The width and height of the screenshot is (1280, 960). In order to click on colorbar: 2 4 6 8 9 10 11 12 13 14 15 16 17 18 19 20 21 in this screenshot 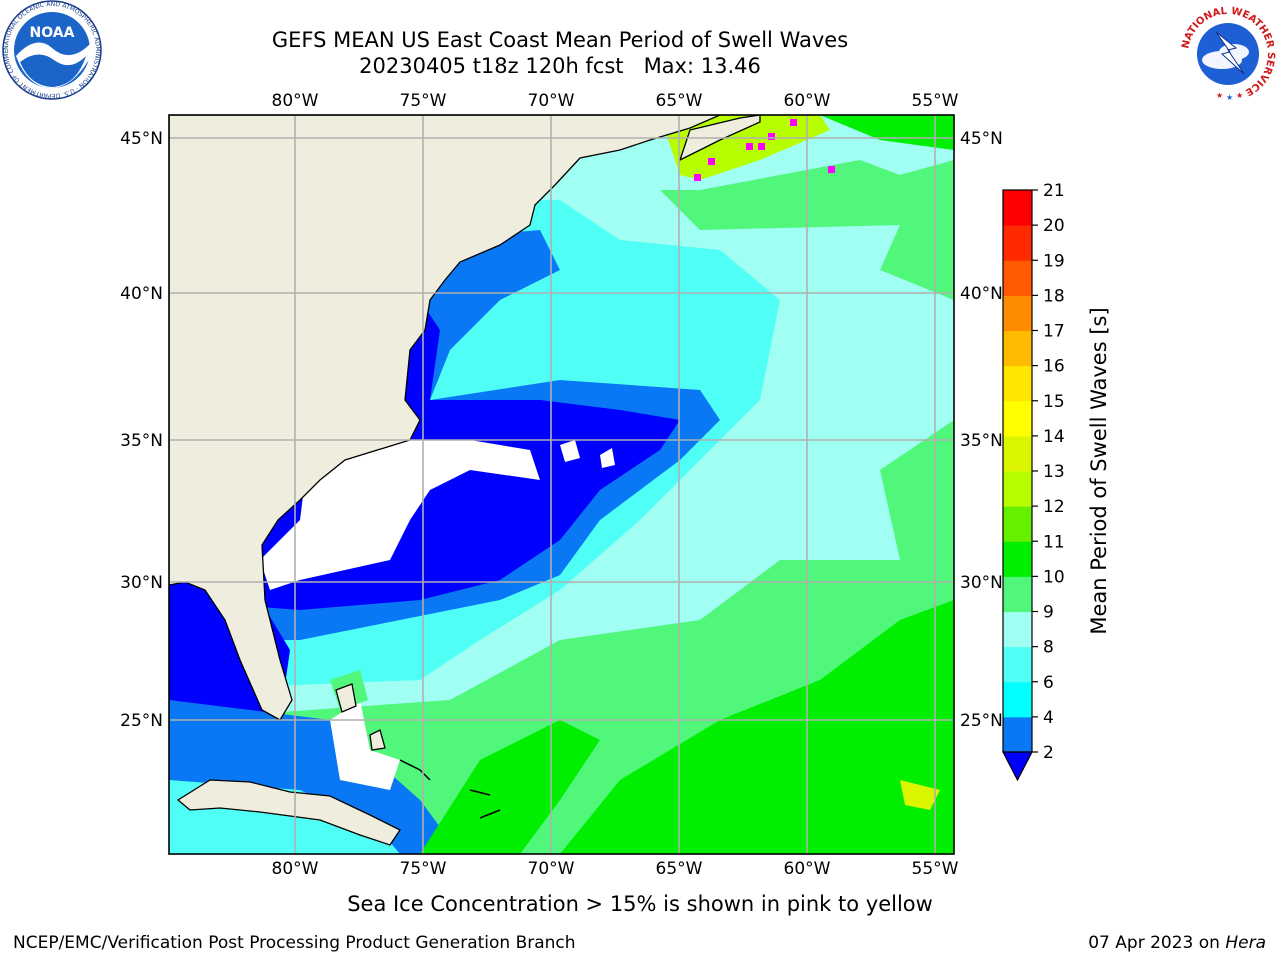, I will do `click(1033, 481)`.